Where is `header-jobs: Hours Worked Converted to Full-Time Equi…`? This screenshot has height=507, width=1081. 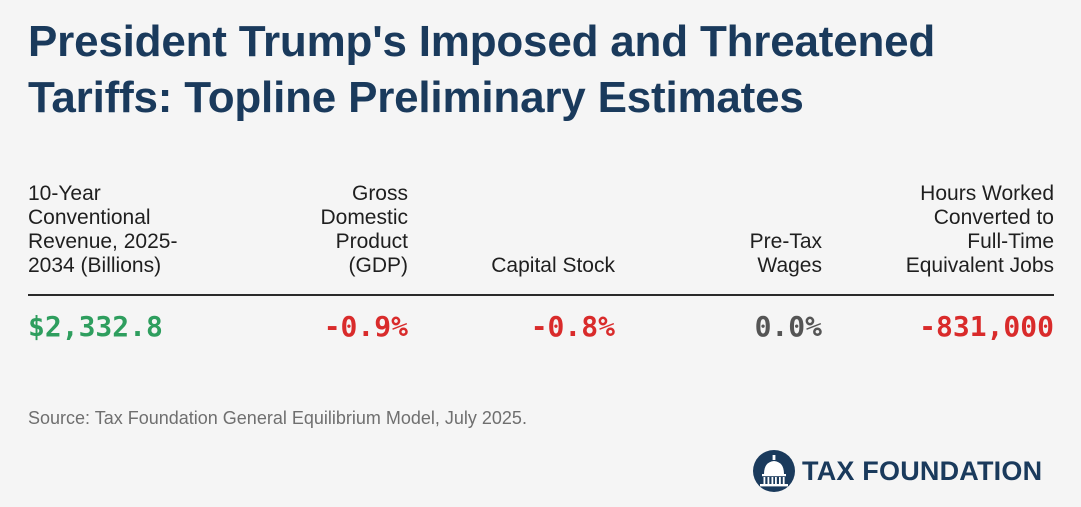 header-jobs: Hours Worked Converted to Full-Time Equi… is located at coordinates (938, 230).